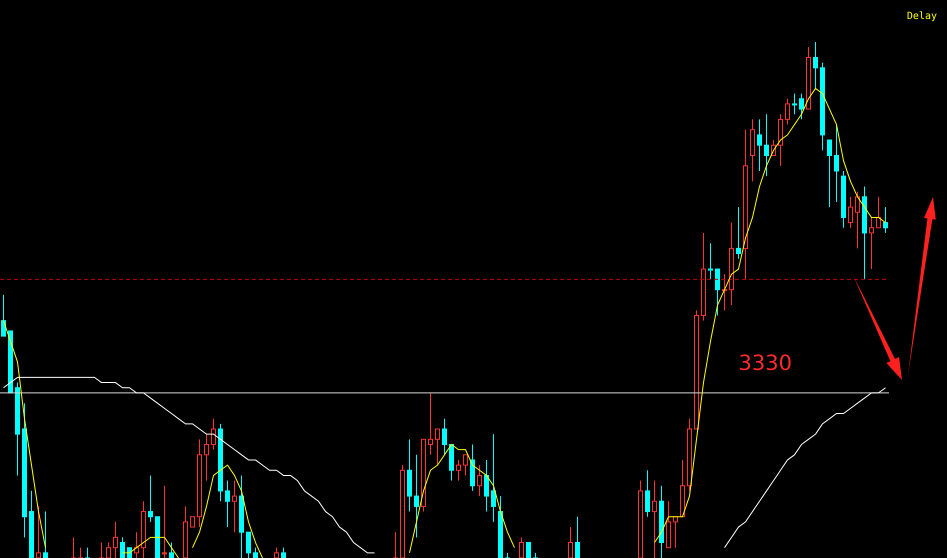 This screenshot has height=558, width=947. Describe the element at coordinates (765, 362) in the screenshot. I see `annotation: 3330` at that location.